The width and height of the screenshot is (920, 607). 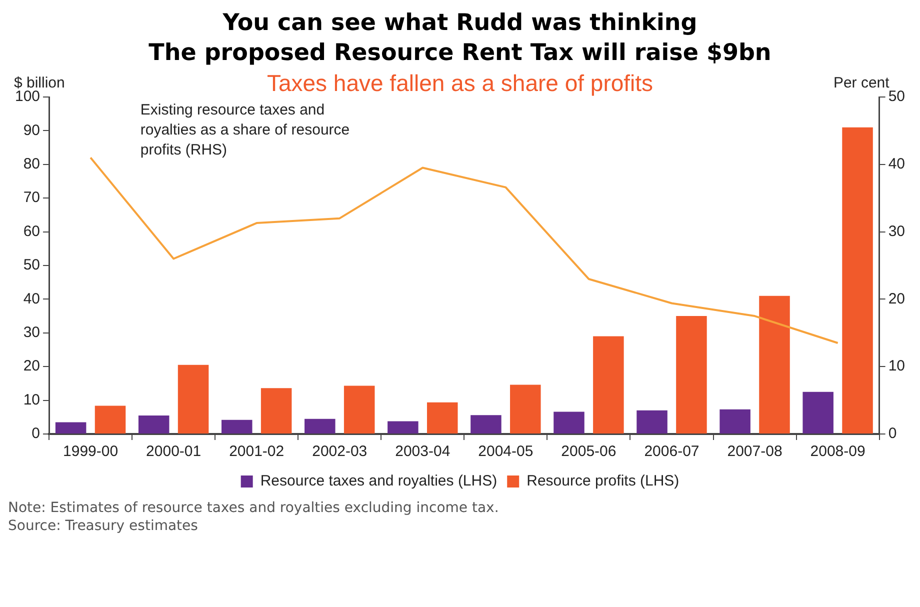 What do you see at coordinates (256, 451) in the screenshot?
I see `x-tick-label: 2001-02` at bounding box center [256, 451].